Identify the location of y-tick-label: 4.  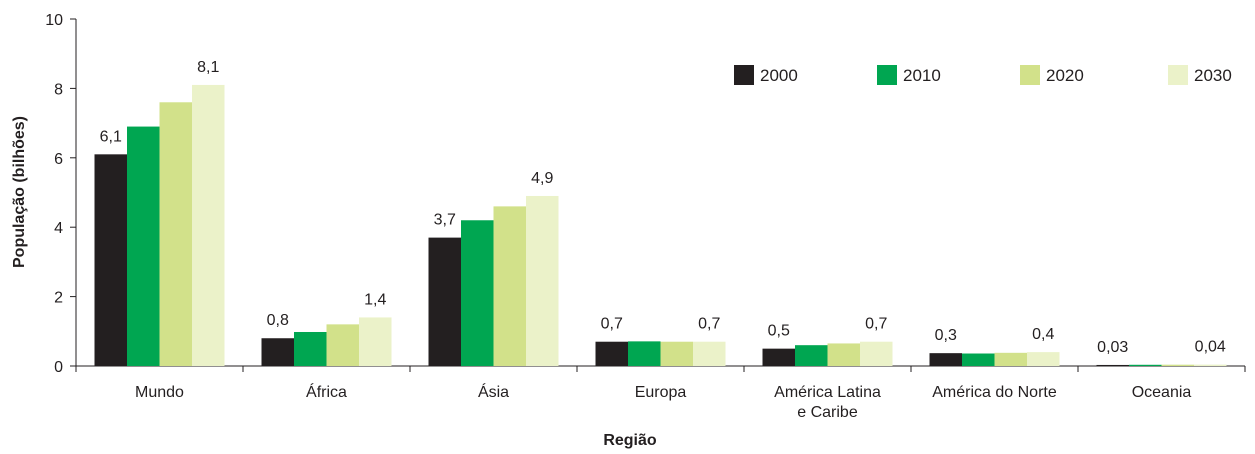
(58, 228).